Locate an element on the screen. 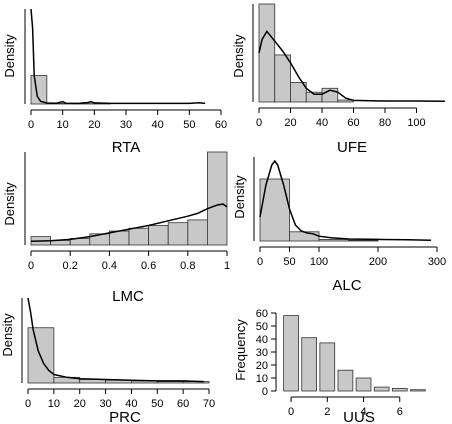  uus-y-label: Frequency is located at coordinates (240, 350).